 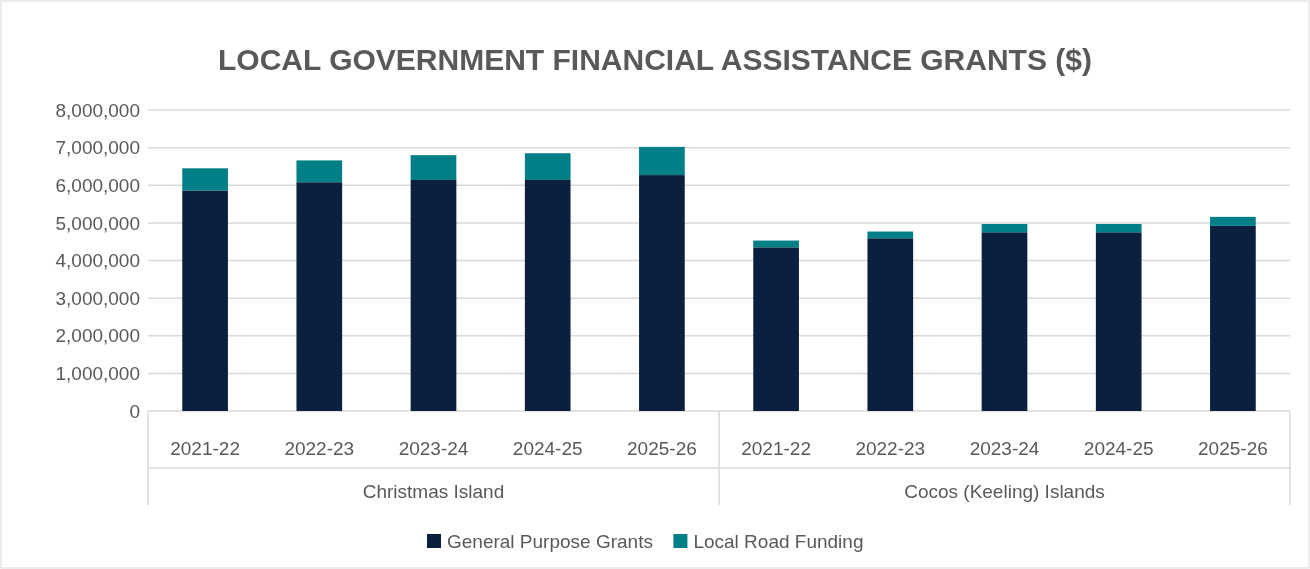 What do you see at coordinates (97, 261) in the screenshot?
I see `y-tick-label: 4,000,000` at bounding box center [97, 261].